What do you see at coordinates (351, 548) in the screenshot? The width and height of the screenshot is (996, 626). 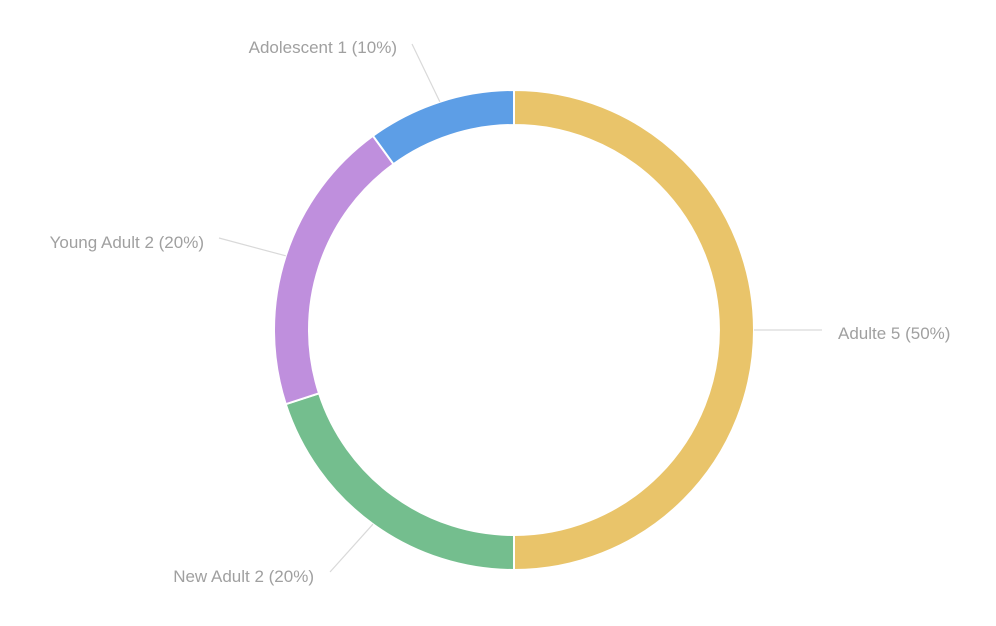 I see `leader-new-adult` at bounding box center [351, 548].